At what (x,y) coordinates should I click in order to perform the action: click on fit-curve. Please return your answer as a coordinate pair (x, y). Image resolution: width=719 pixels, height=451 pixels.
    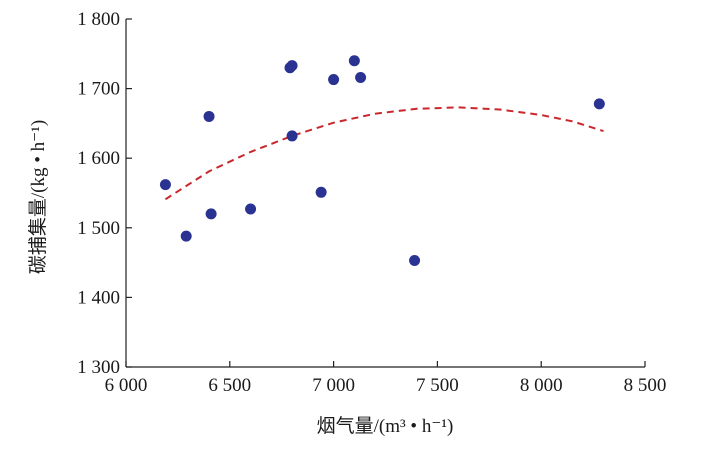
    Looking at the image, I should click on (384, 153).